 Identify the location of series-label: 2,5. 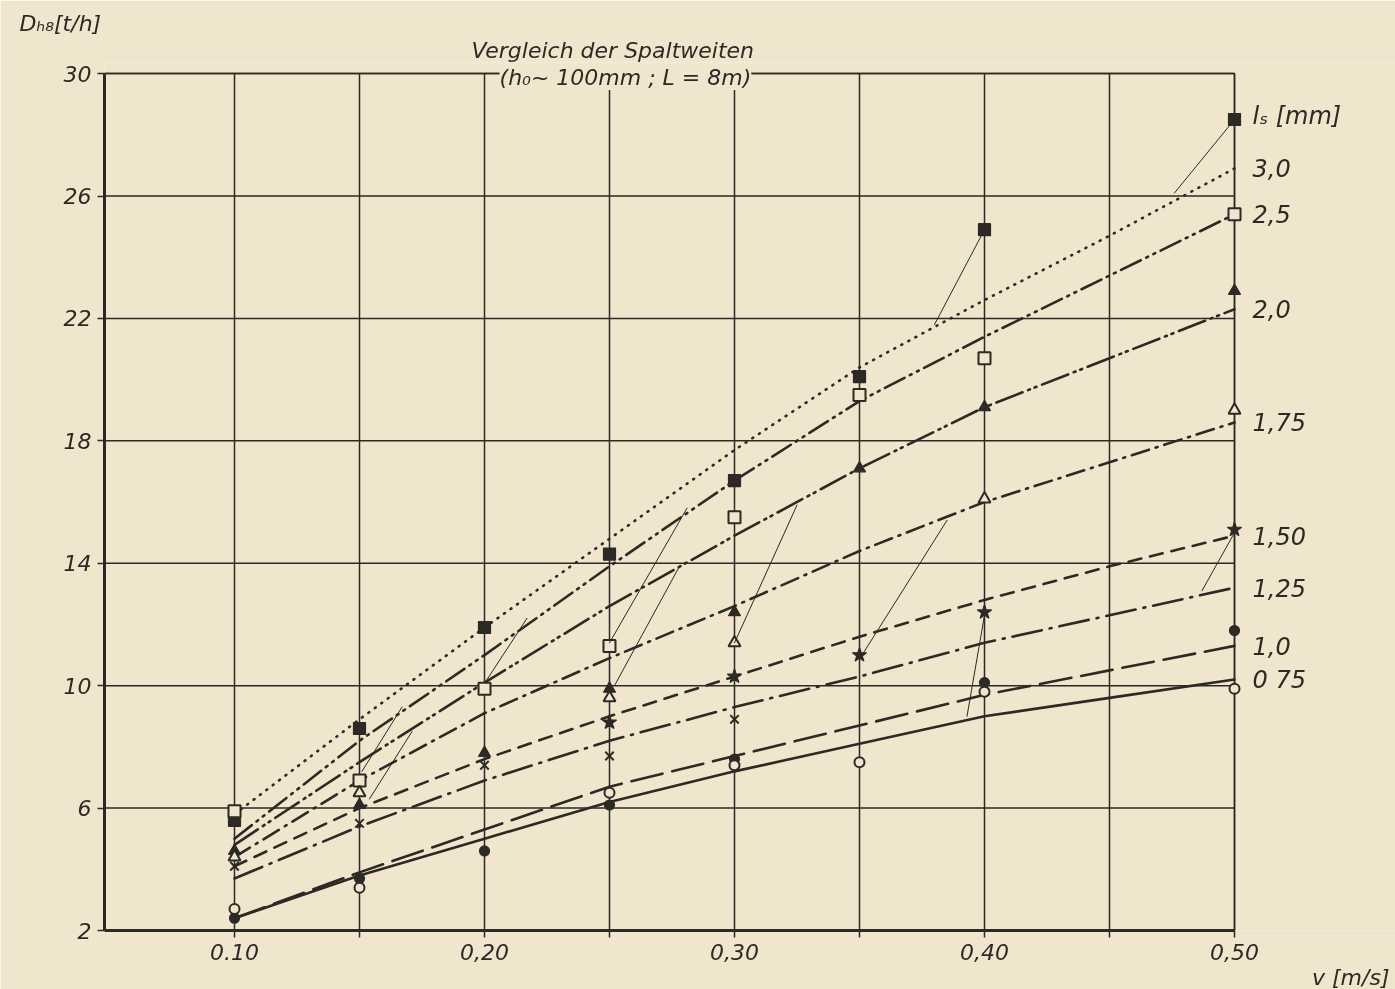
(1271, 215).